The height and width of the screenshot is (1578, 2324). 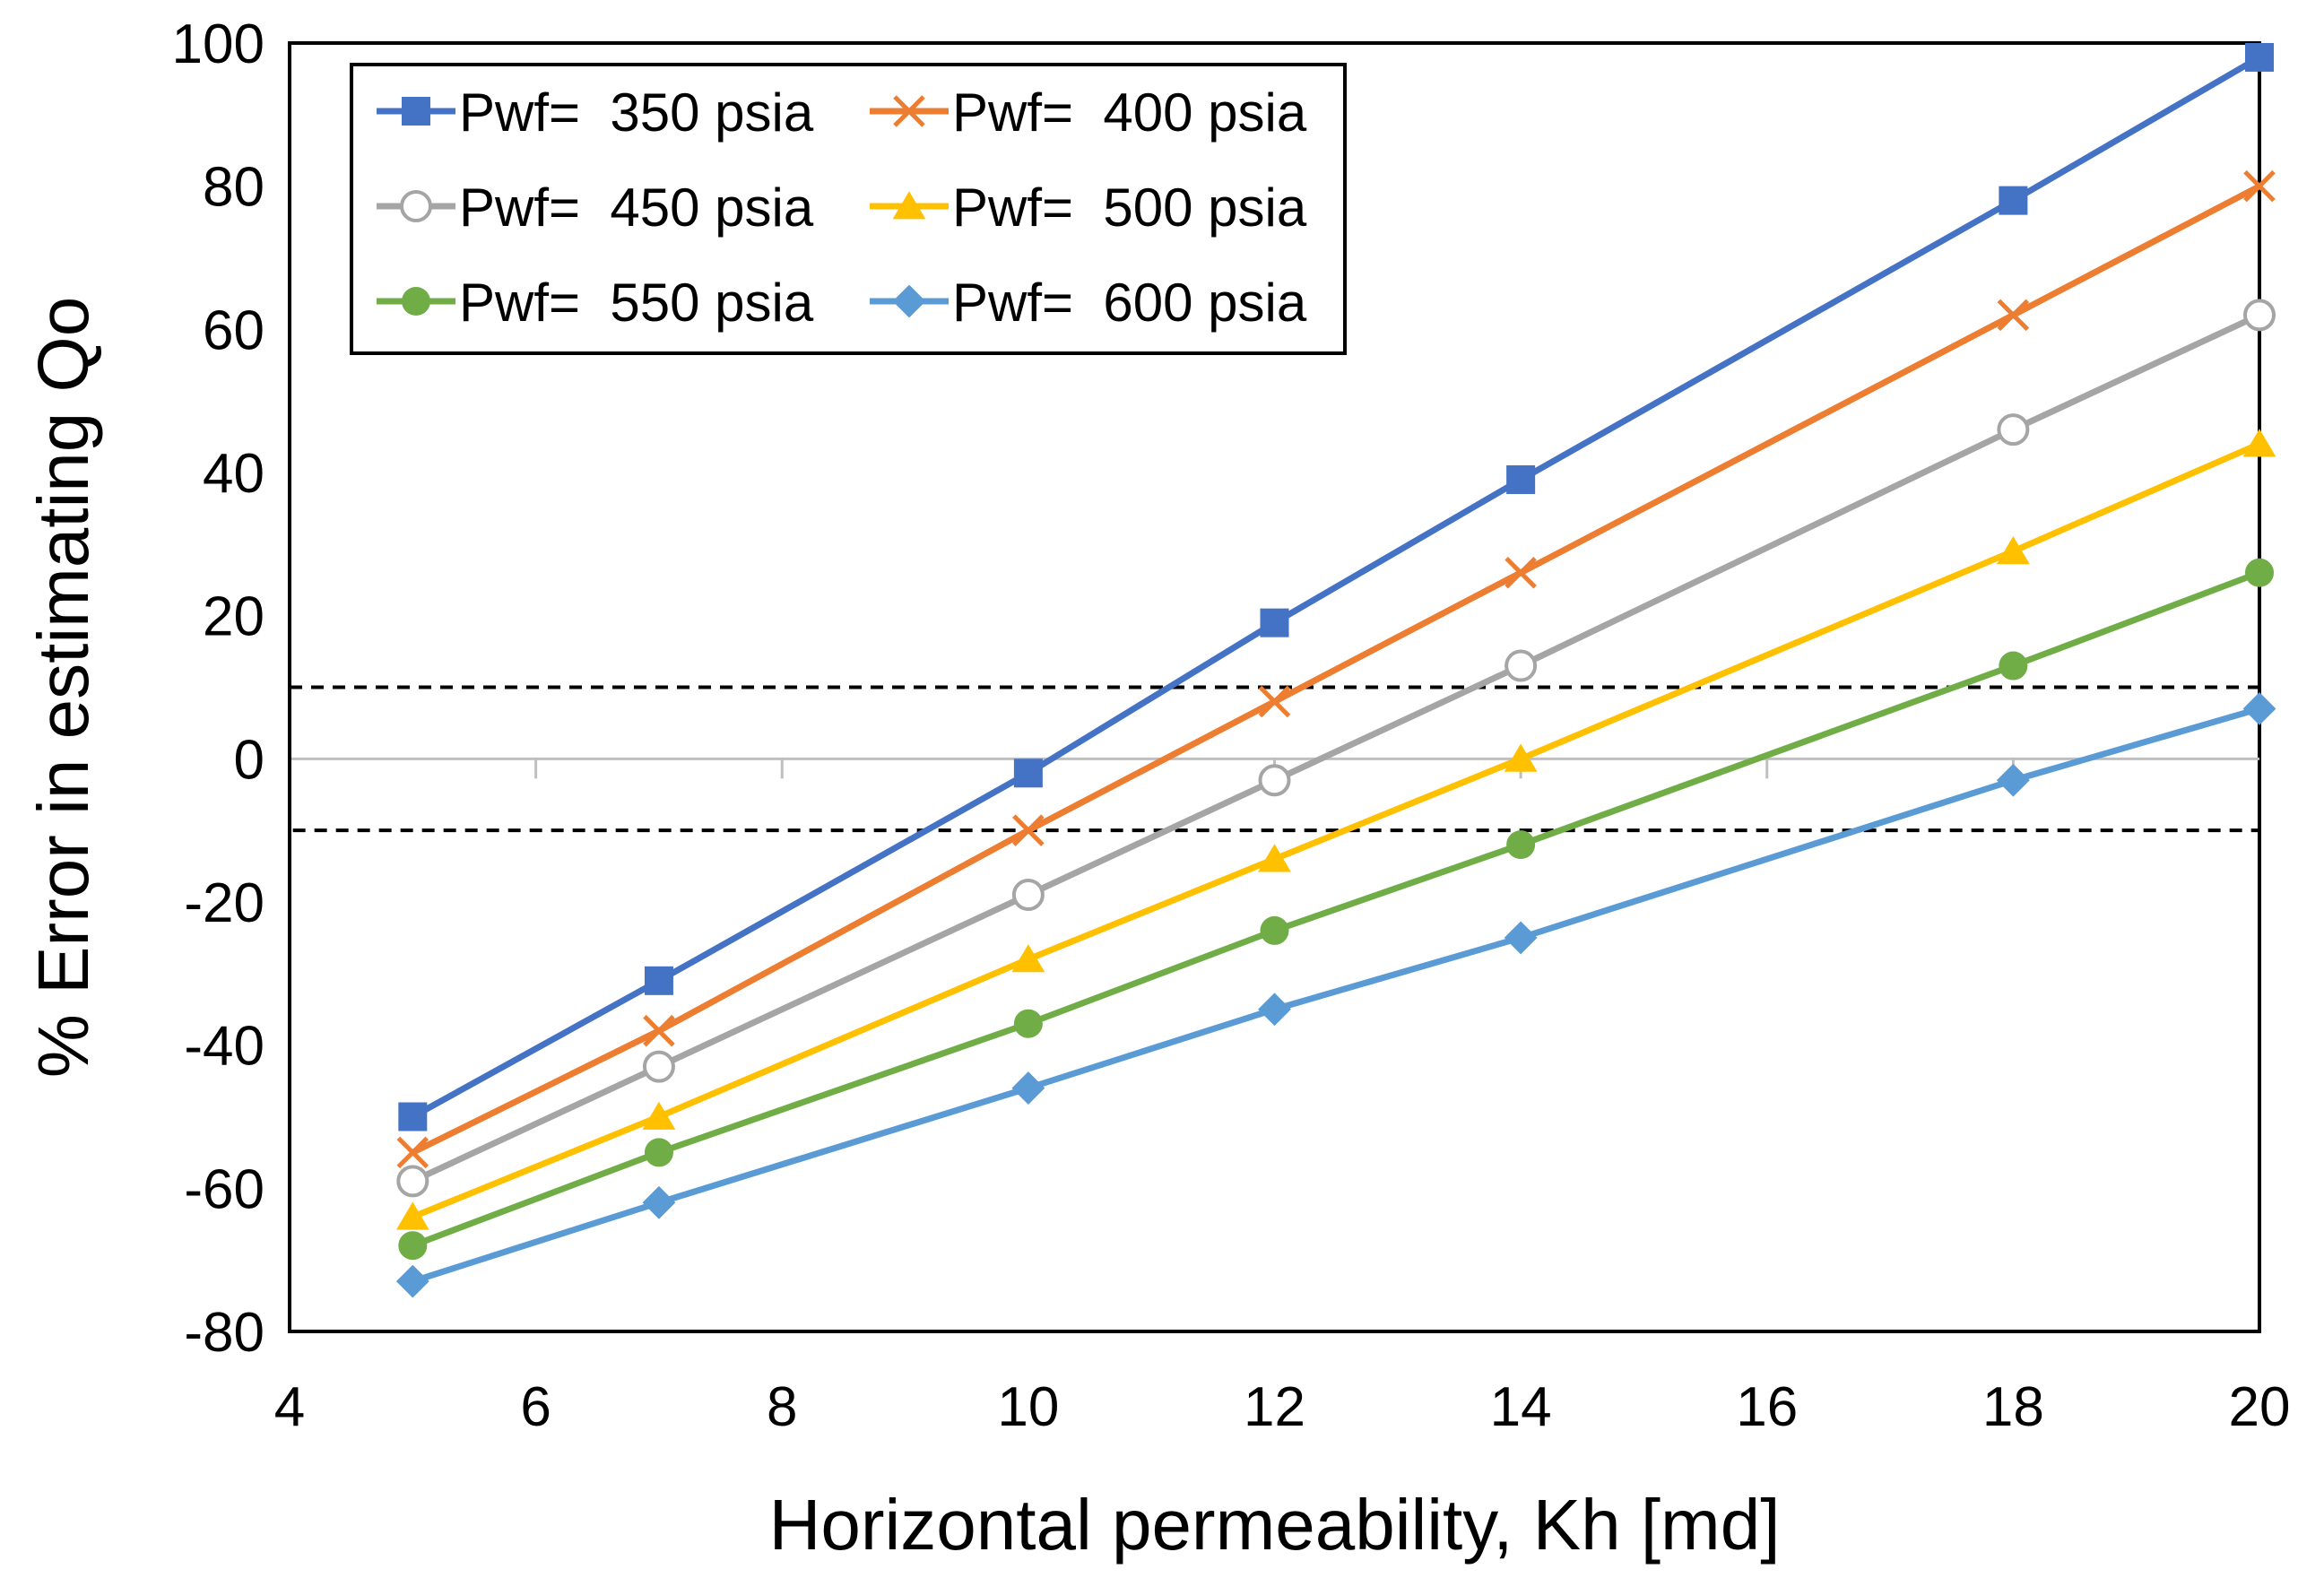 I want to click on legend-item: Pwf= 550 psia, so click(x=595, y=303).